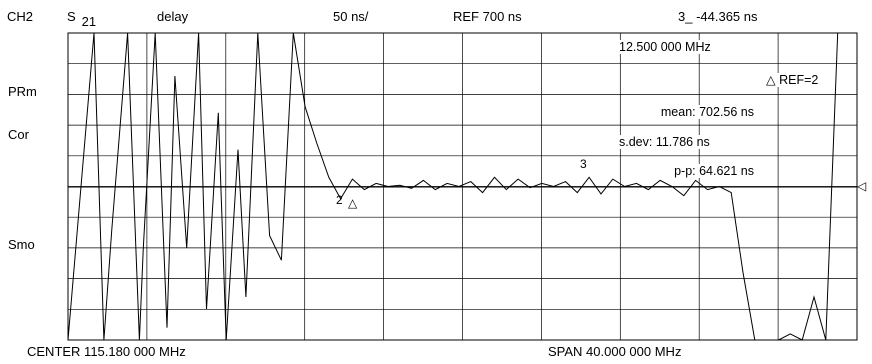 The image size is (872, 364). What do you see at coordinates (353, 203) in the screenshot?
I see `delta-marker-icon: △` at bounding box center [353, 203].